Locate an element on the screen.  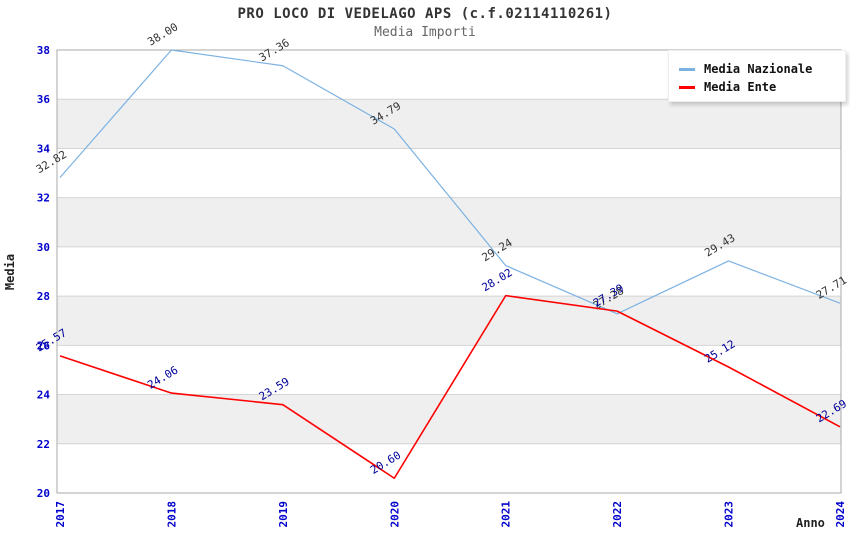
y-tick-label: 36 is located at coordinates (44, 99).